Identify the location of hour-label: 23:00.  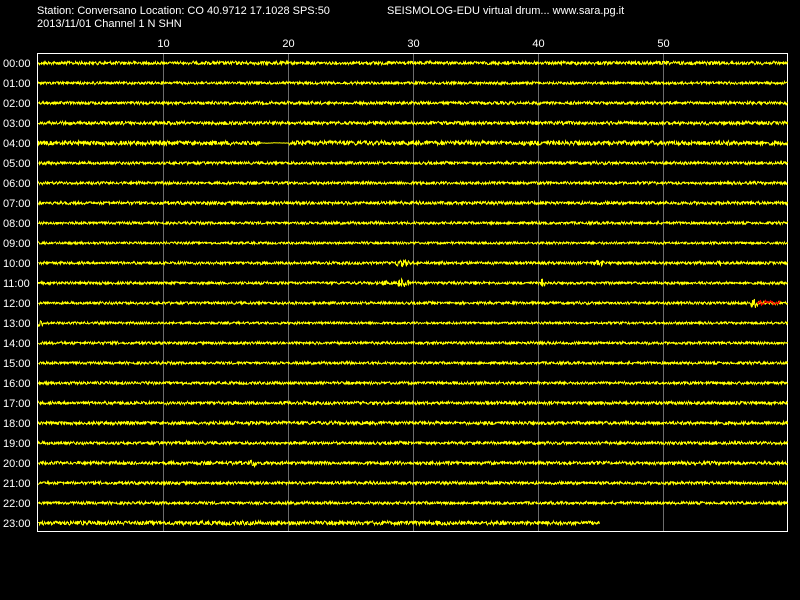
(17, 524).